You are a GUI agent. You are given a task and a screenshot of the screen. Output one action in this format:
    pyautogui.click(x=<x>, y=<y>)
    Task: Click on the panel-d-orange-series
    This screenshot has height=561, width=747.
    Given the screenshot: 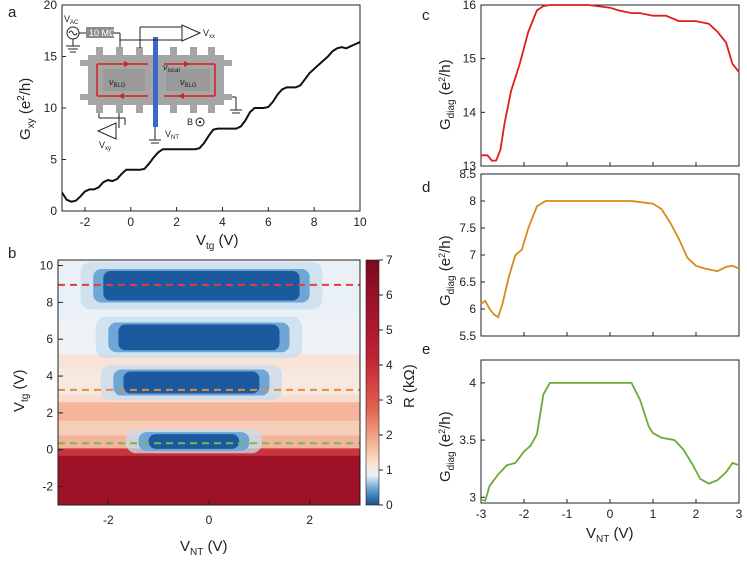 What is the action you would take?
    pyautogui.click(x=610, y=259)
    